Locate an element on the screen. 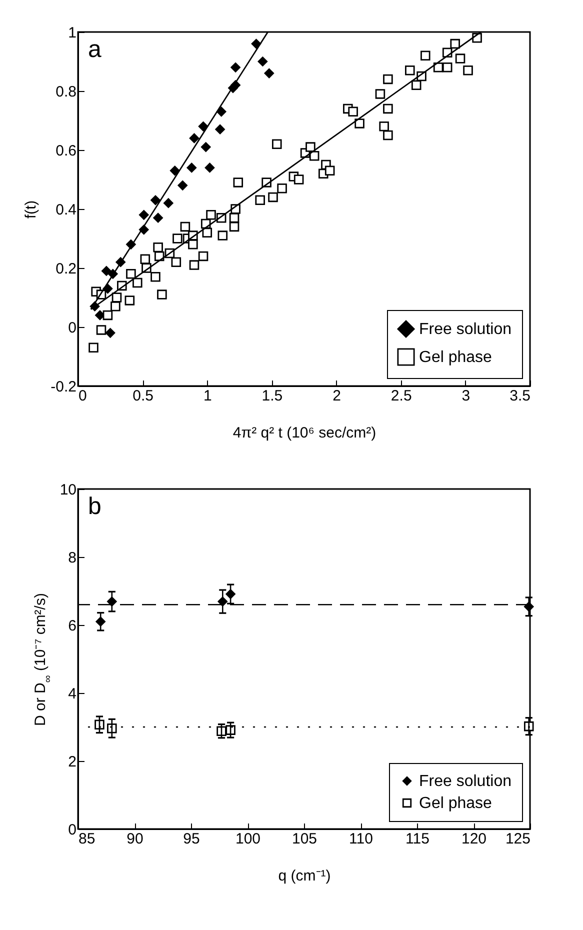 The image size is (583, 930). x-tick-label: 115 is located at coordinates (418, 839).